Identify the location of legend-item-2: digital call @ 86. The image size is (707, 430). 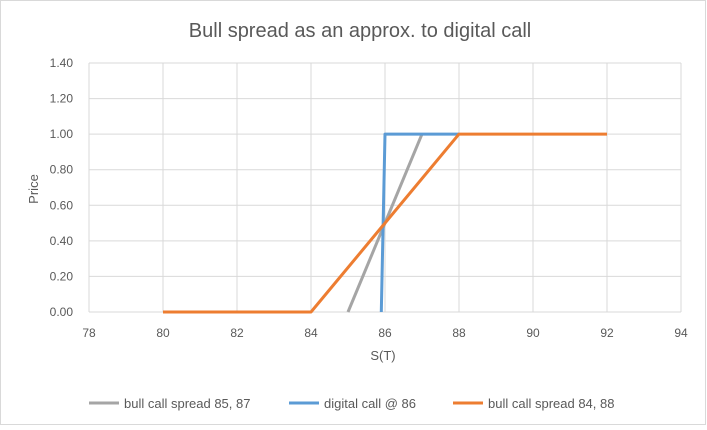
(352, 403).